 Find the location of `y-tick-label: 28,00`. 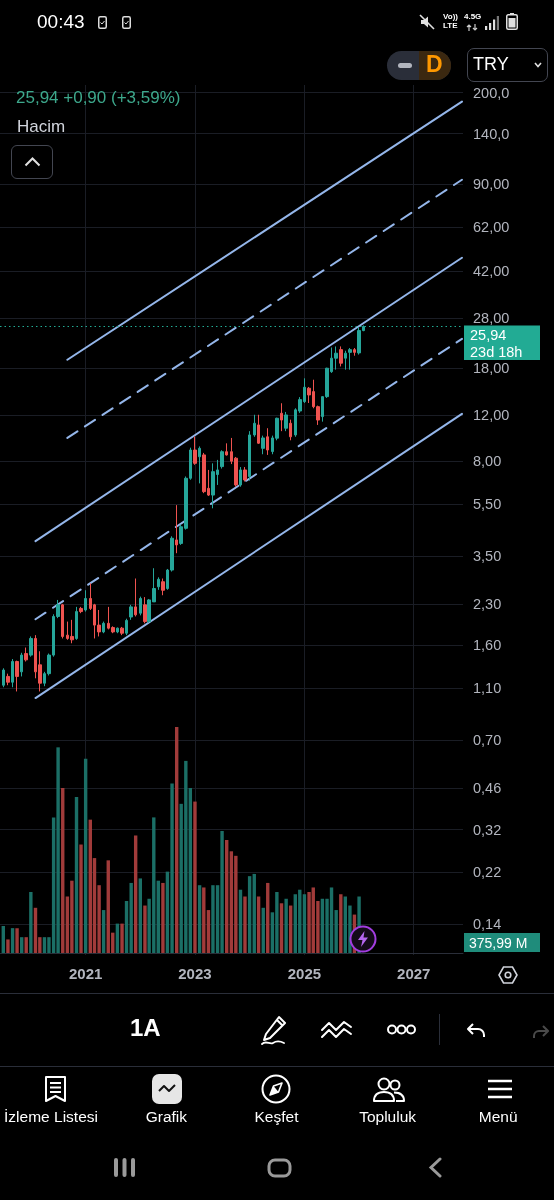

y-tick-label: 28,00 is located at coordinates (491, 317).